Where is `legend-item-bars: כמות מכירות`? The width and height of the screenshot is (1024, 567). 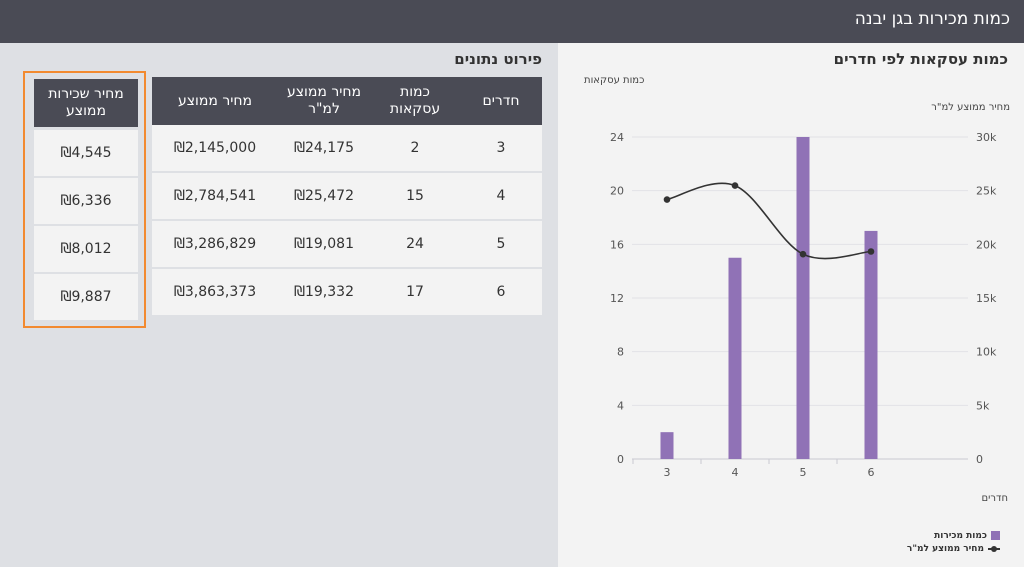
legend-item-bars: כמות מכירות is located at coordinates (953, 535).